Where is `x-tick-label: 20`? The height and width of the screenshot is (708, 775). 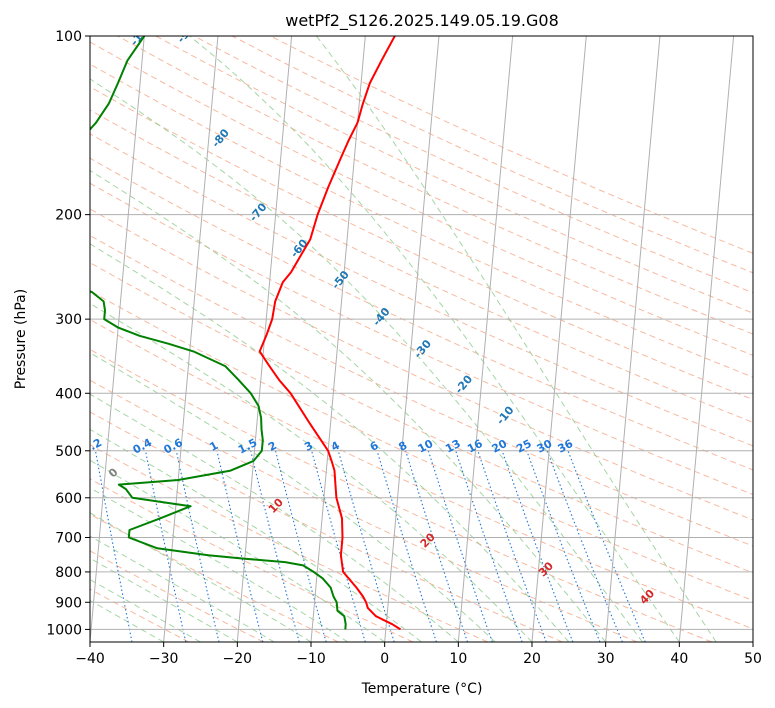 x-tick-label: 20 is located at coordinates (532, 659).